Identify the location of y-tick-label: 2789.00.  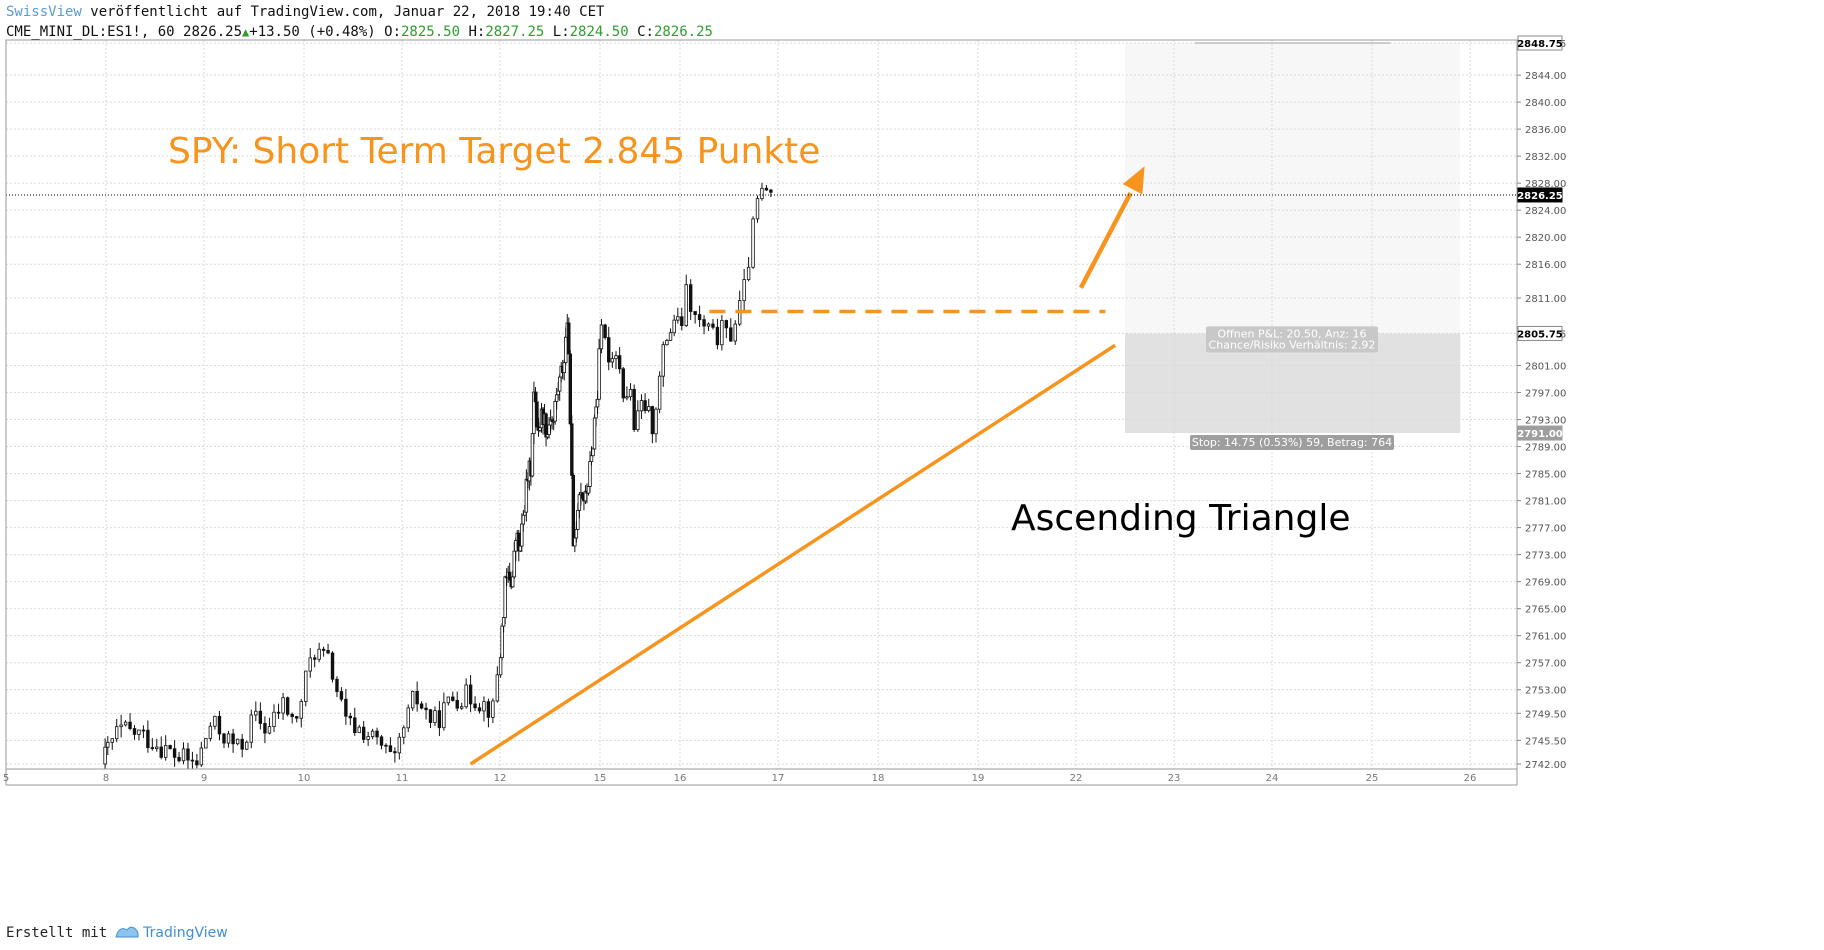
(1545, 448).